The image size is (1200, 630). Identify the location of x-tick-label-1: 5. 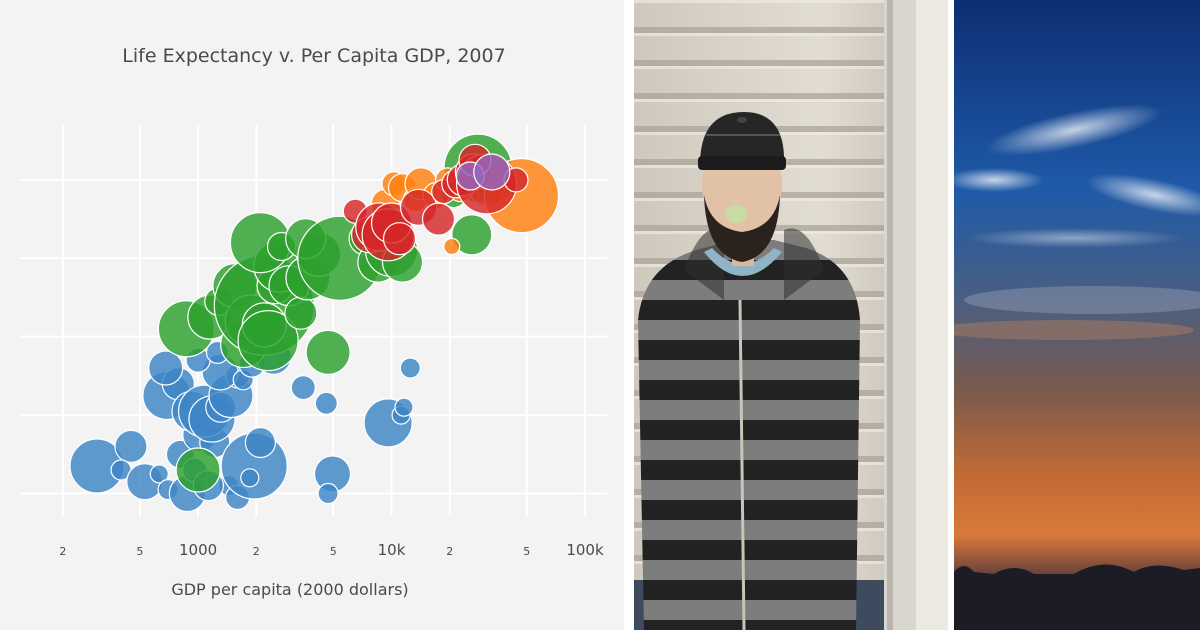
(139, 551).